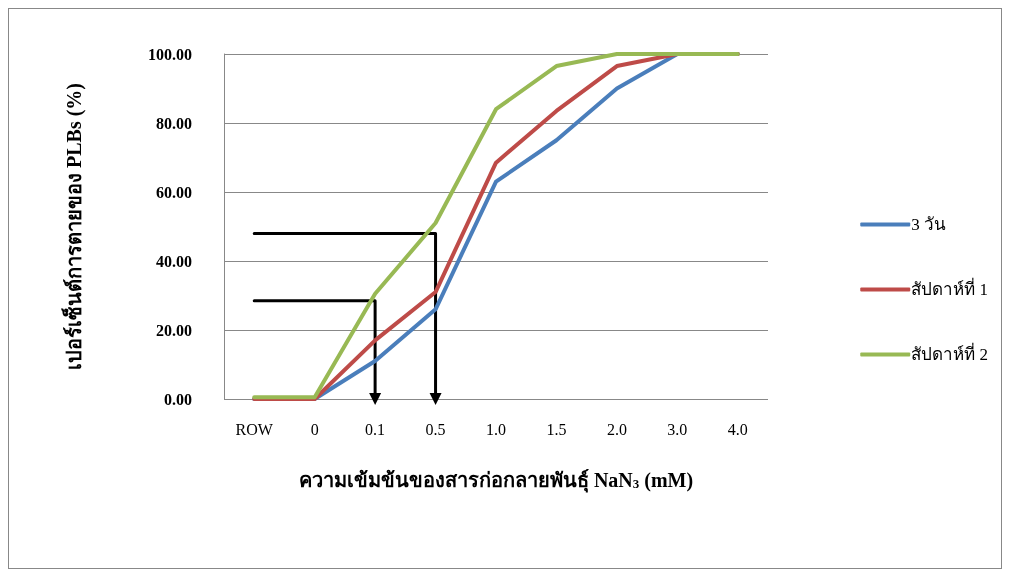  I want to click on x-tick-label: 2.0, so click(616, 429).